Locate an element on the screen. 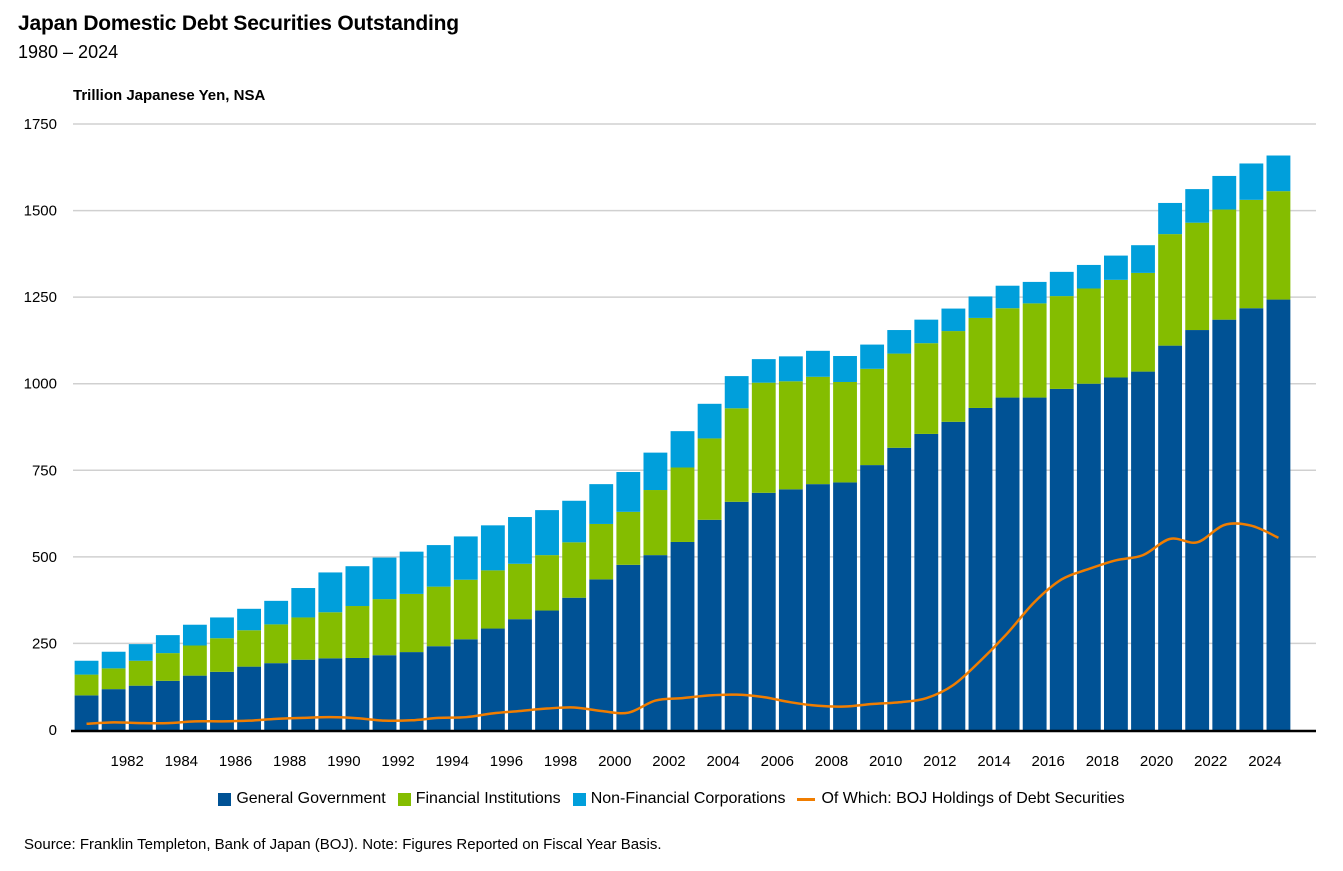 This screenshot has width=1343, height=871. legend-item: Non-Financial Corporations is located at coordinates (678, 799).